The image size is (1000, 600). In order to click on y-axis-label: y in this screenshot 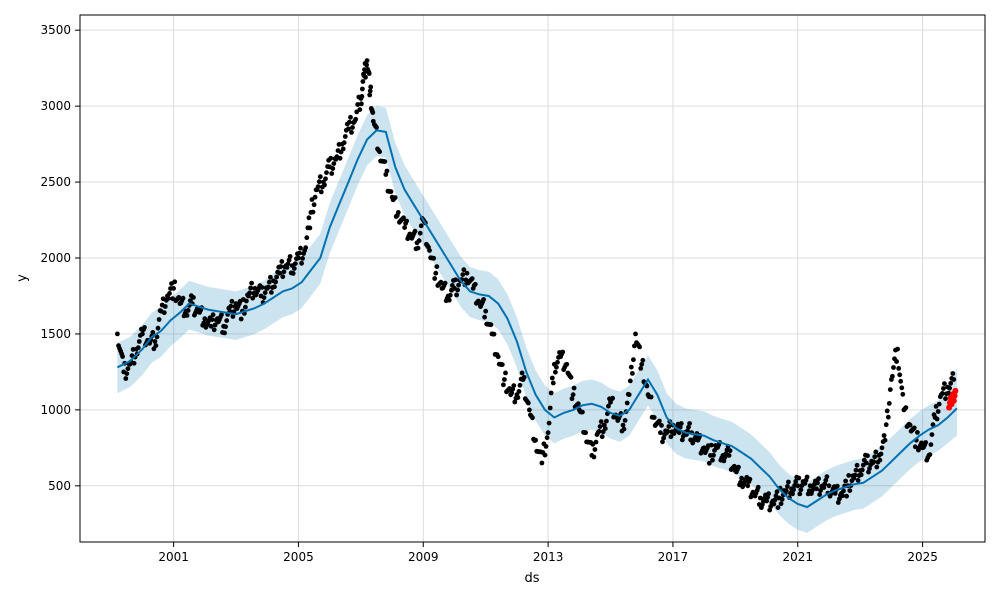, I will do `click(22, 278)`.